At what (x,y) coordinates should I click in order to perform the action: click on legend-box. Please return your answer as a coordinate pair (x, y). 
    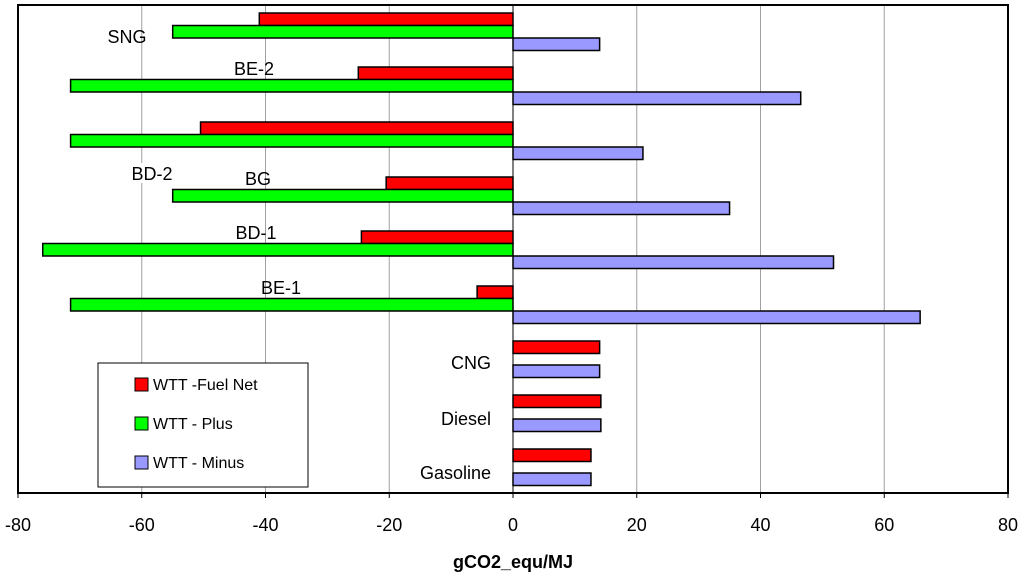
    Looking at the image, I should click on (203, 425).